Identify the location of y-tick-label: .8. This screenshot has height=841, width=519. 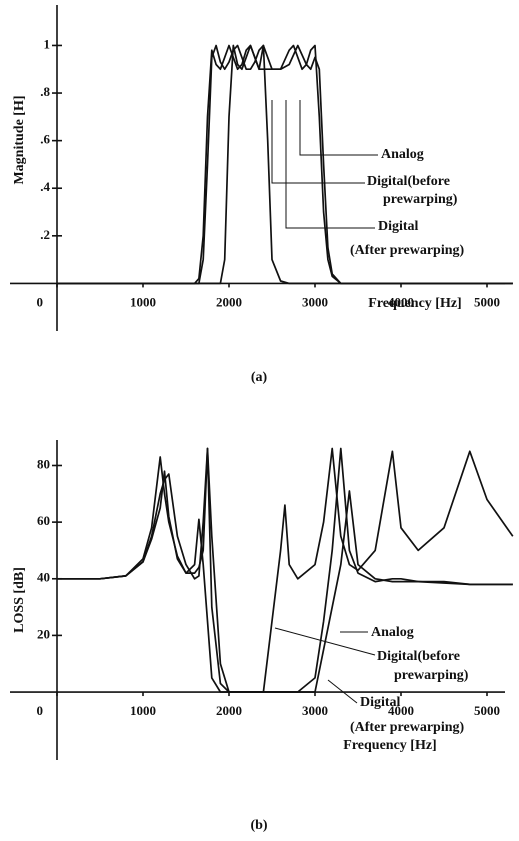
(45, 91).